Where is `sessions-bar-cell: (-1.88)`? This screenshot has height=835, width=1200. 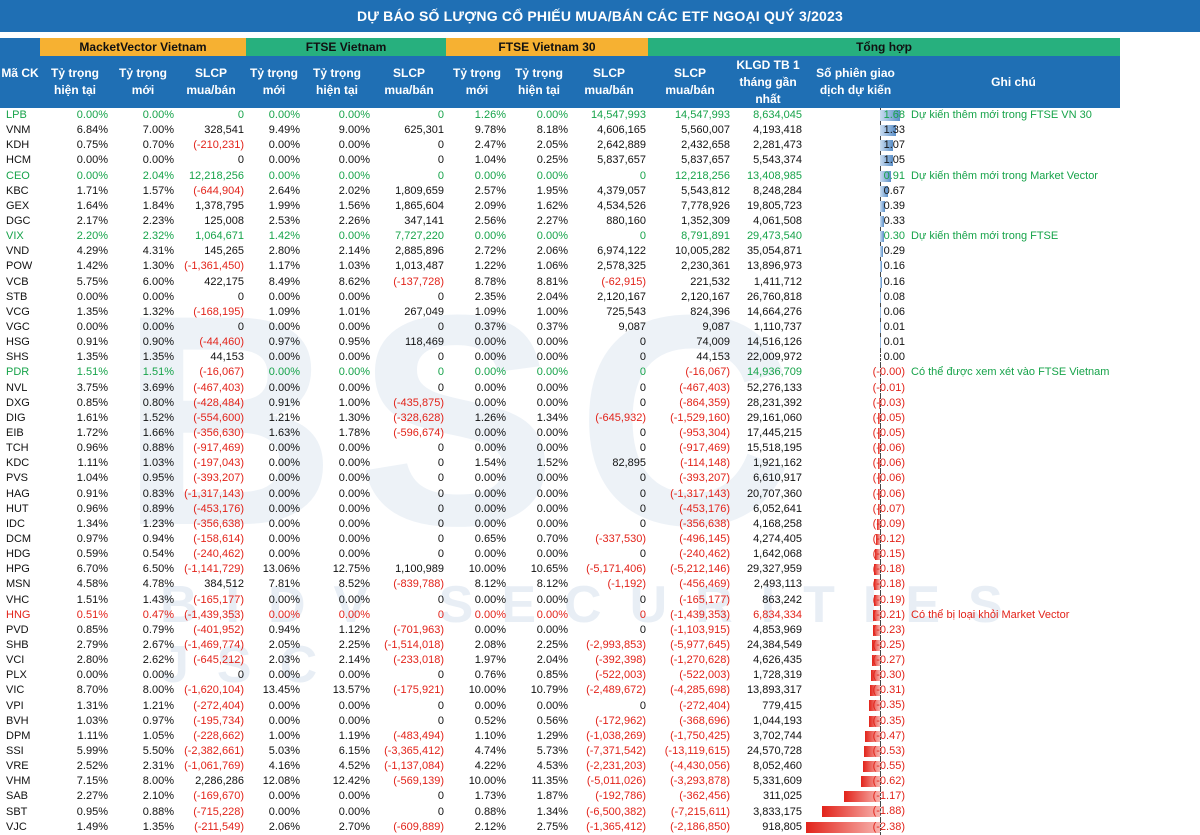
sessions-bar-cell: (-1.88) is located at coordinates (855, 811).